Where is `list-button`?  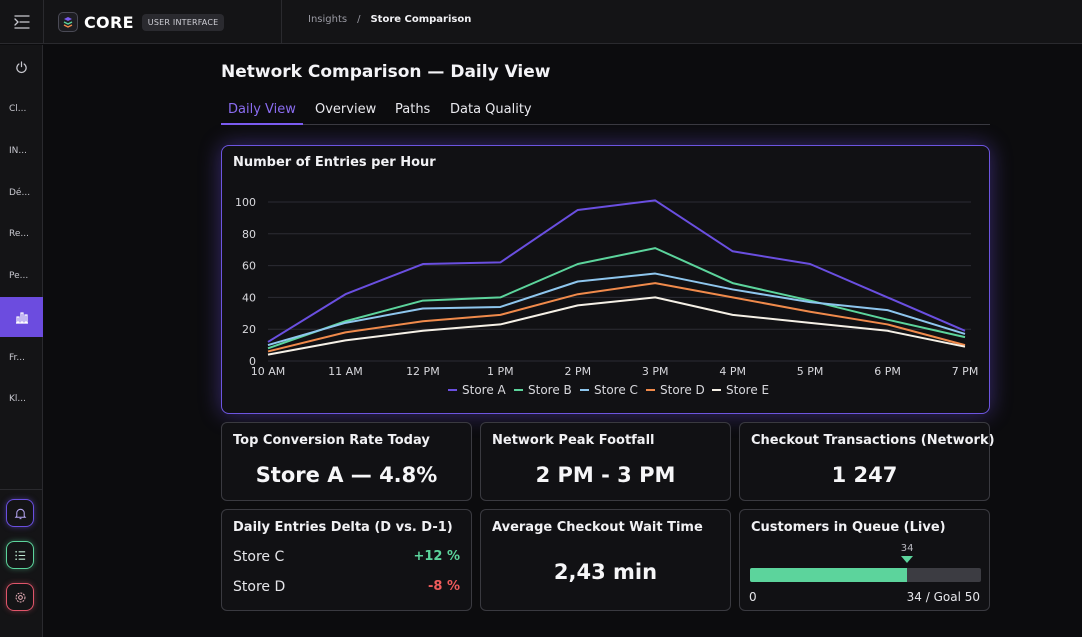
list-button is located at coordinates (20, 555).